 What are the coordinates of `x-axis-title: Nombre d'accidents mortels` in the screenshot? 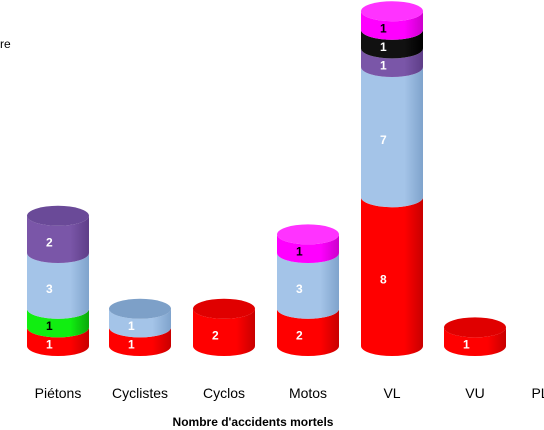 It's located at (253, 422).